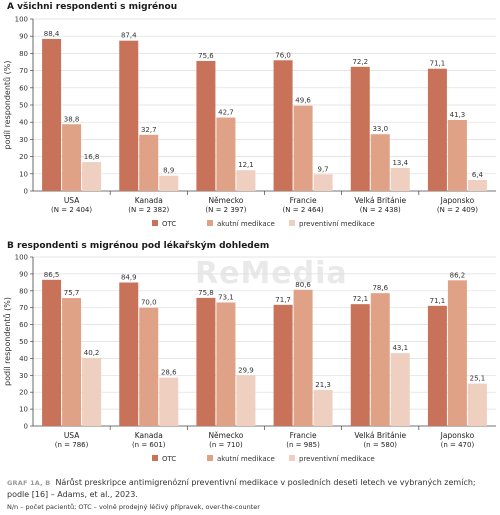  Describe the element at coordinates (149, 130) in the screenshot. I see `chart-a-data-label: 32,7` at that location.